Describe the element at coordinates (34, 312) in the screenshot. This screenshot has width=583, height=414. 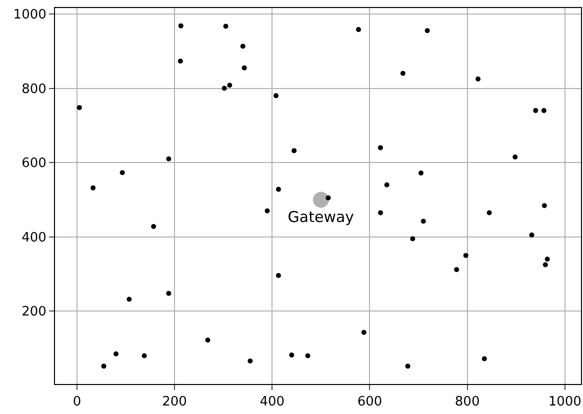
I see `y-tick-label: 200` at that location.